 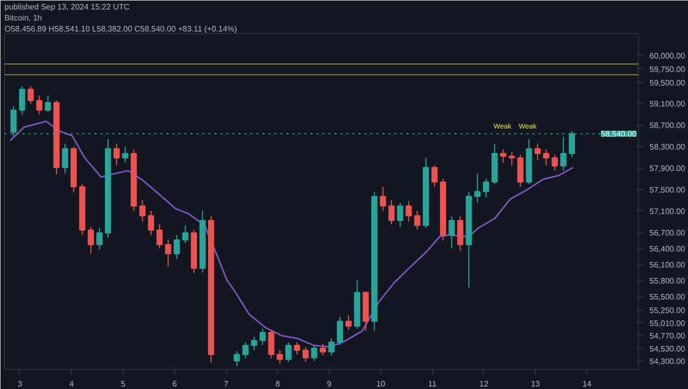 What do you see at coordinates (20, 384) in the screenshot?
I see `x-tick-label: 3` at bounding box center [20, 384].